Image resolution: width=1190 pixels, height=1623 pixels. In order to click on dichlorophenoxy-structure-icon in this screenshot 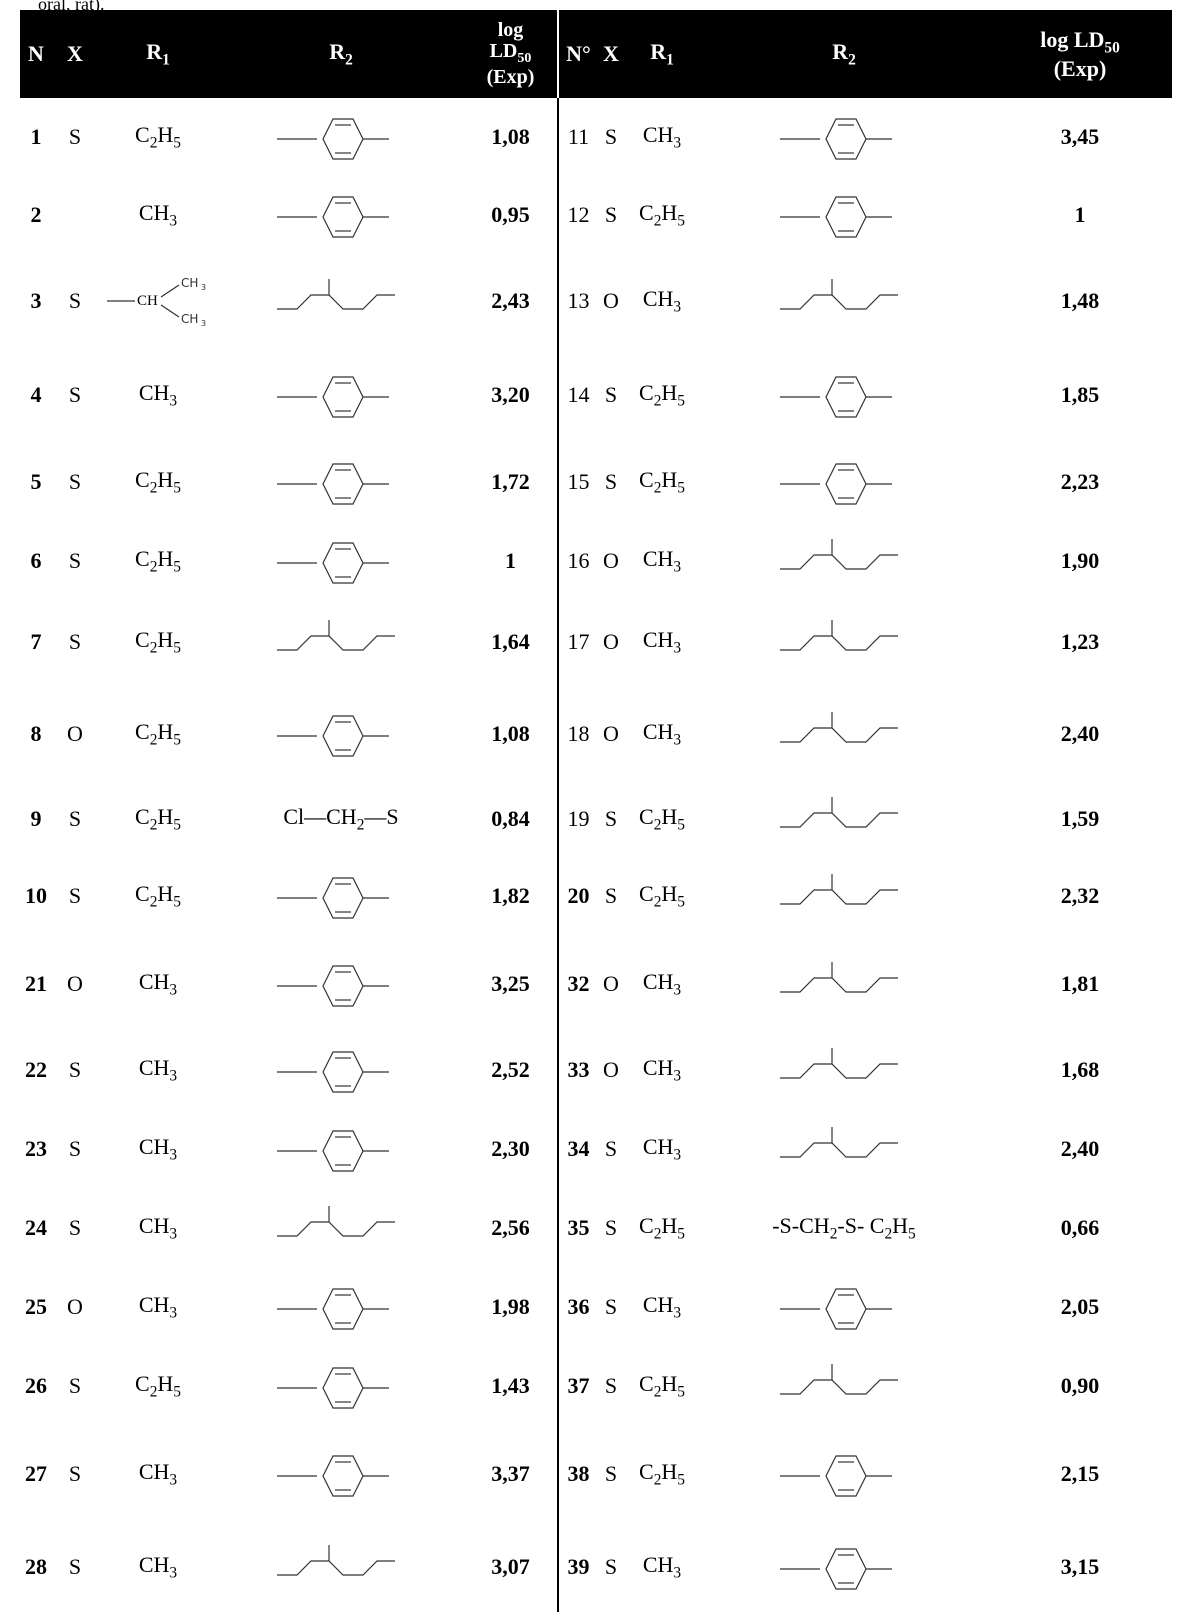, I will do `click(836, 484)`.